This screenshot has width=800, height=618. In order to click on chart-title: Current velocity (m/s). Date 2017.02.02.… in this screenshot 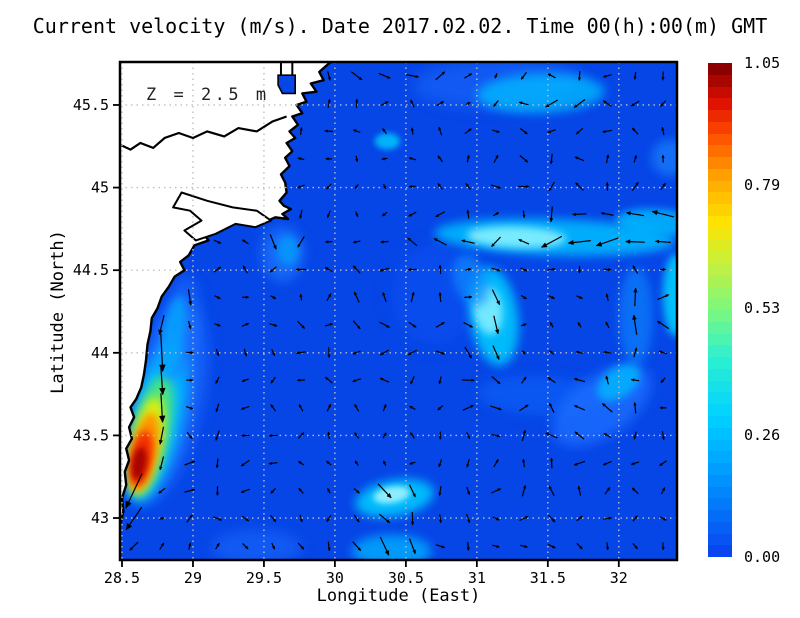, I will do `click(400, 26)`.